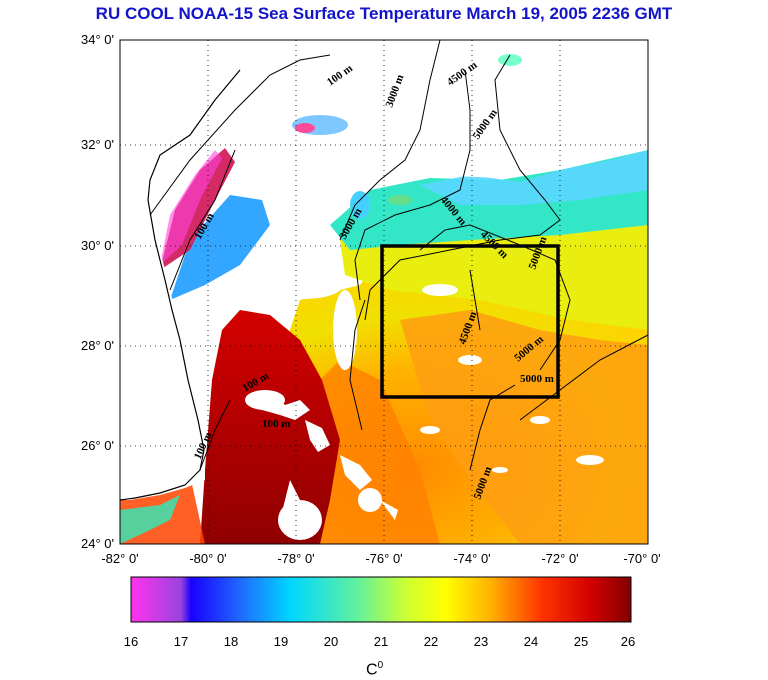 This screenshot has width=768, height=680. I want to click on west-shelf, so click(150, 519).